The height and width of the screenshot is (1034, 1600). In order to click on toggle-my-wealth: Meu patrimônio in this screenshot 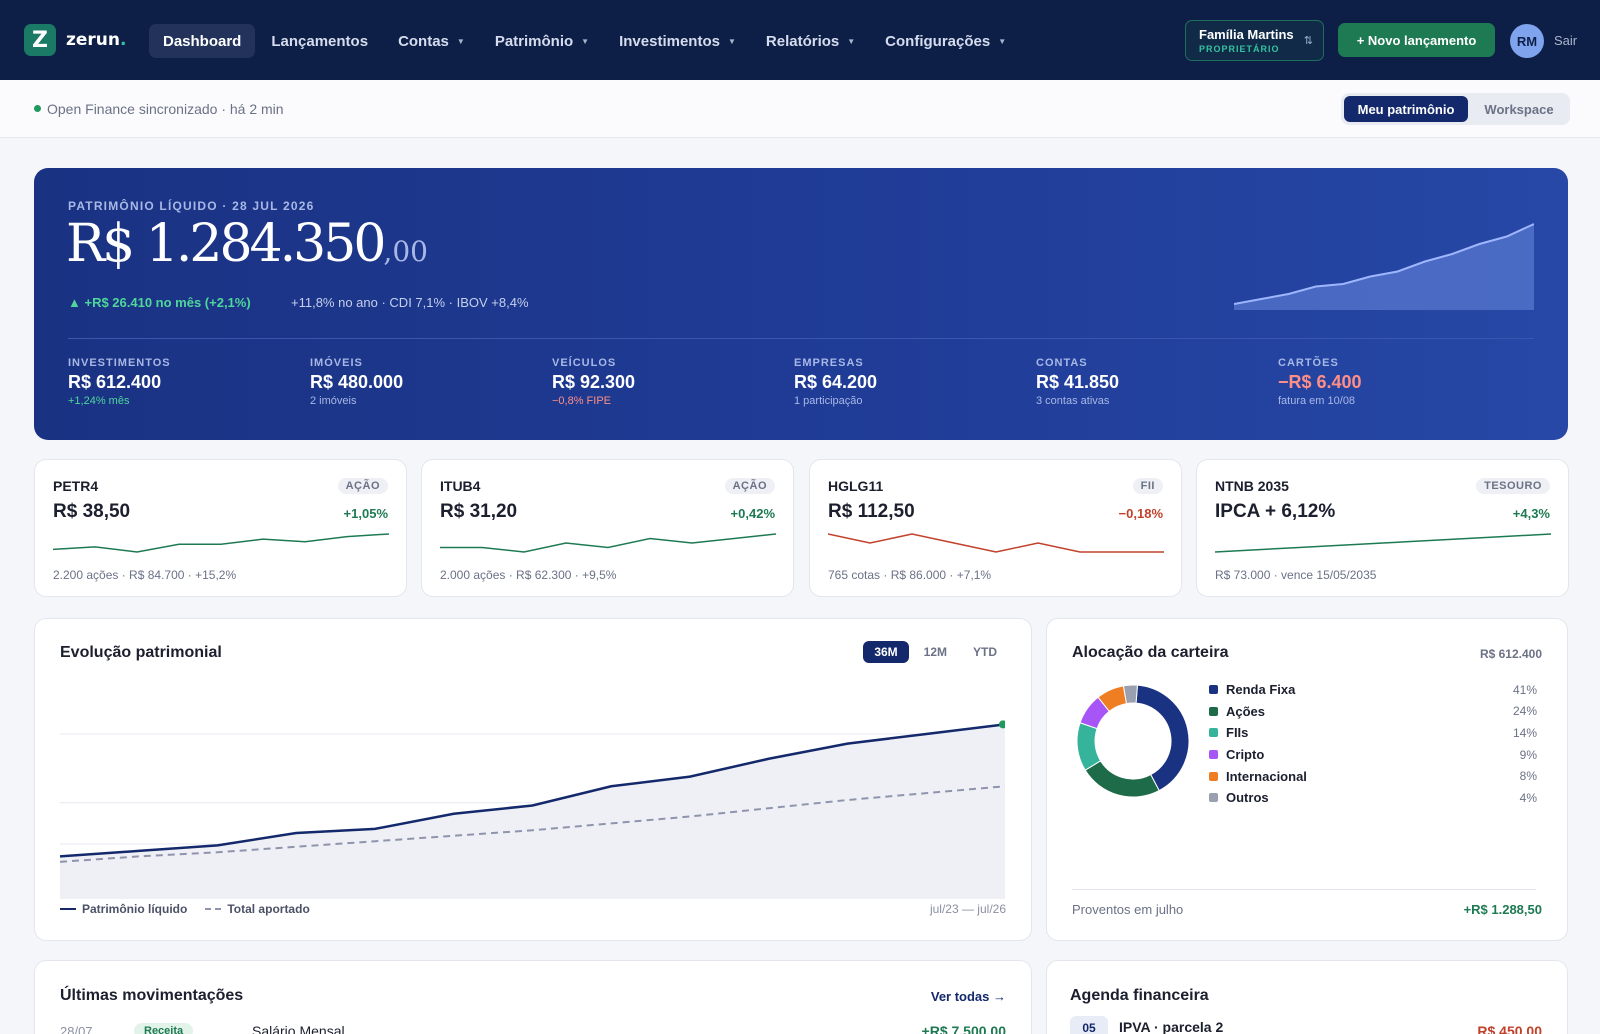, I will do `click(1406, 109)`.